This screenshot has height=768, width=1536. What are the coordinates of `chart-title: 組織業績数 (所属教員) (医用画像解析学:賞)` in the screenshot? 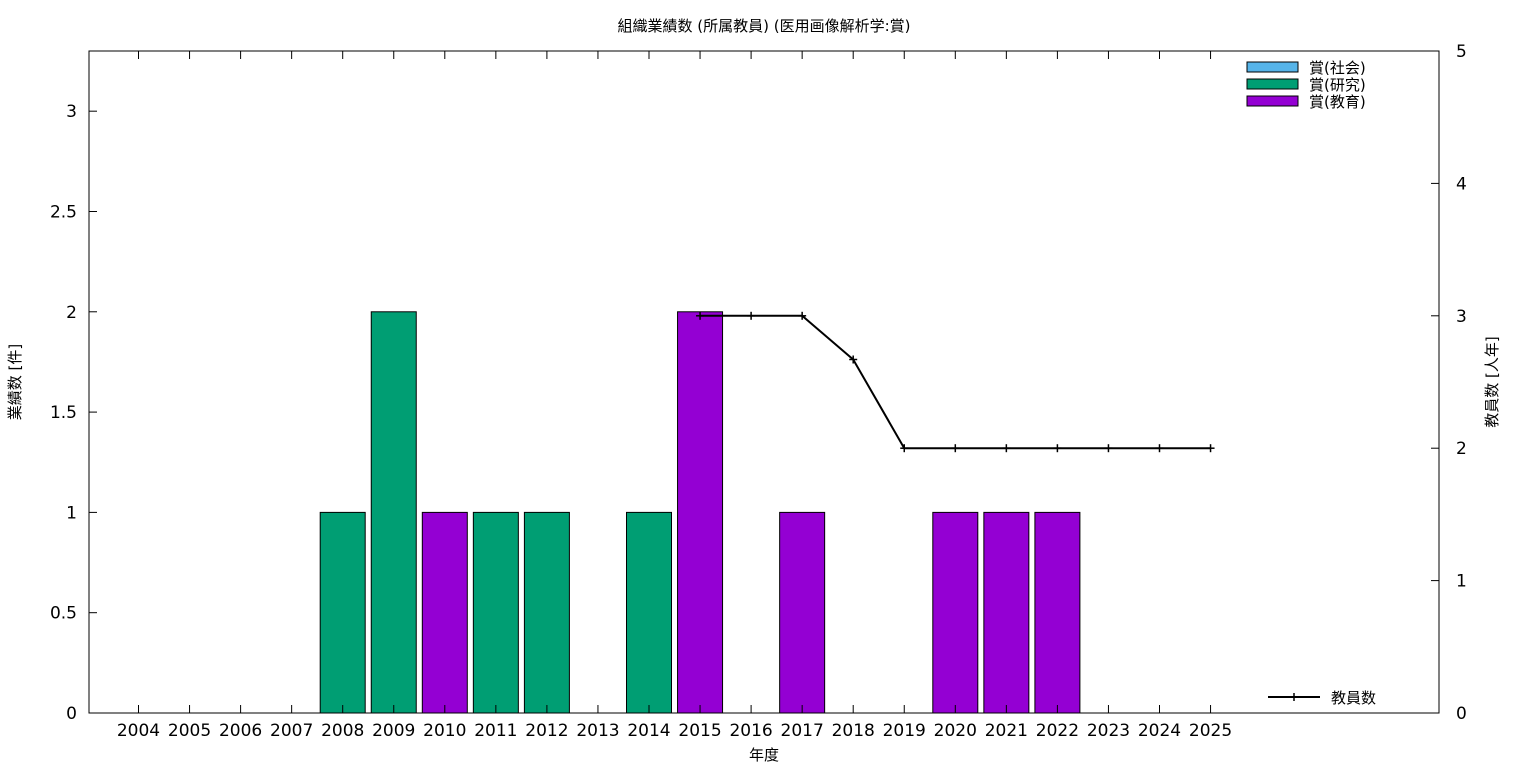 It's located at (764, 26).